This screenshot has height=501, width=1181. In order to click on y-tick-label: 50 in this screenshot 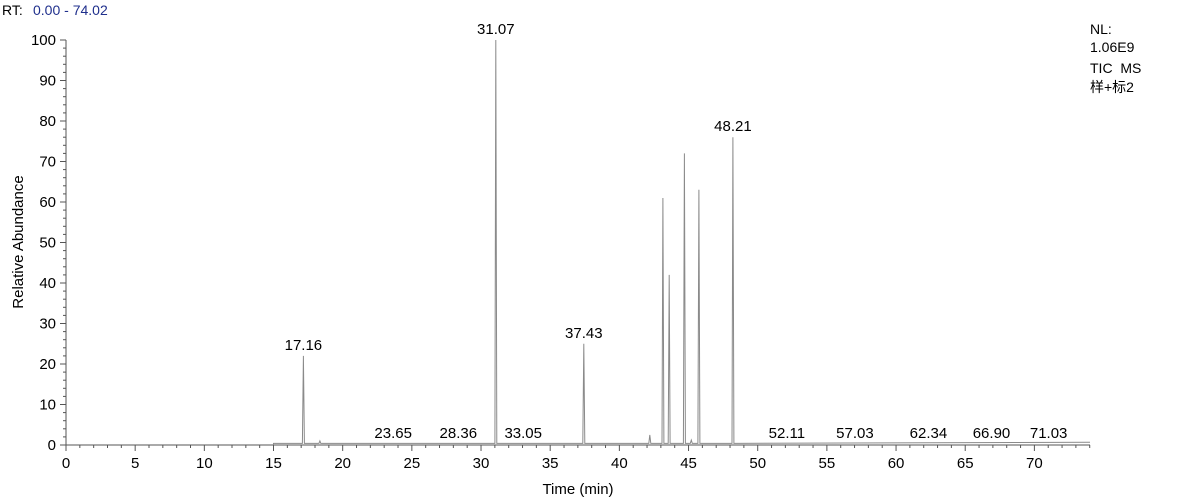, I will do `click(47, 243)`.